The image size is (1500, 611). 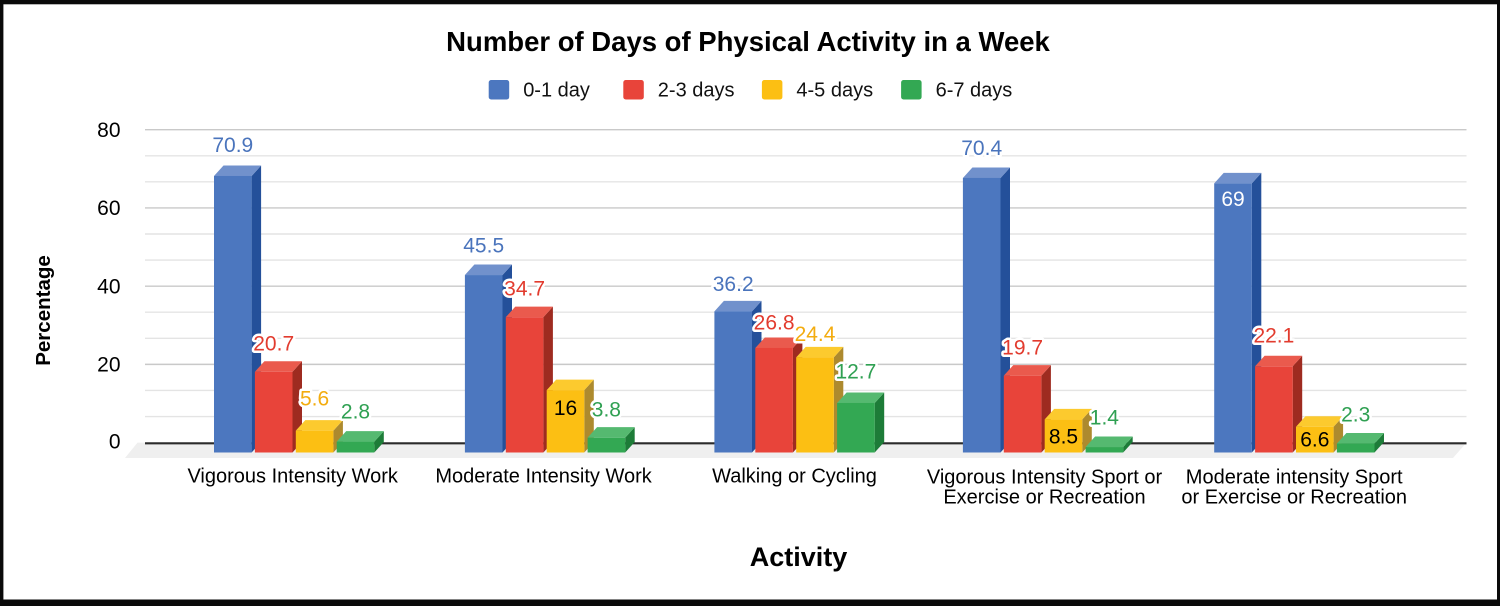 I want to click on svg-text: 34.7, so click(x=524, y=289).